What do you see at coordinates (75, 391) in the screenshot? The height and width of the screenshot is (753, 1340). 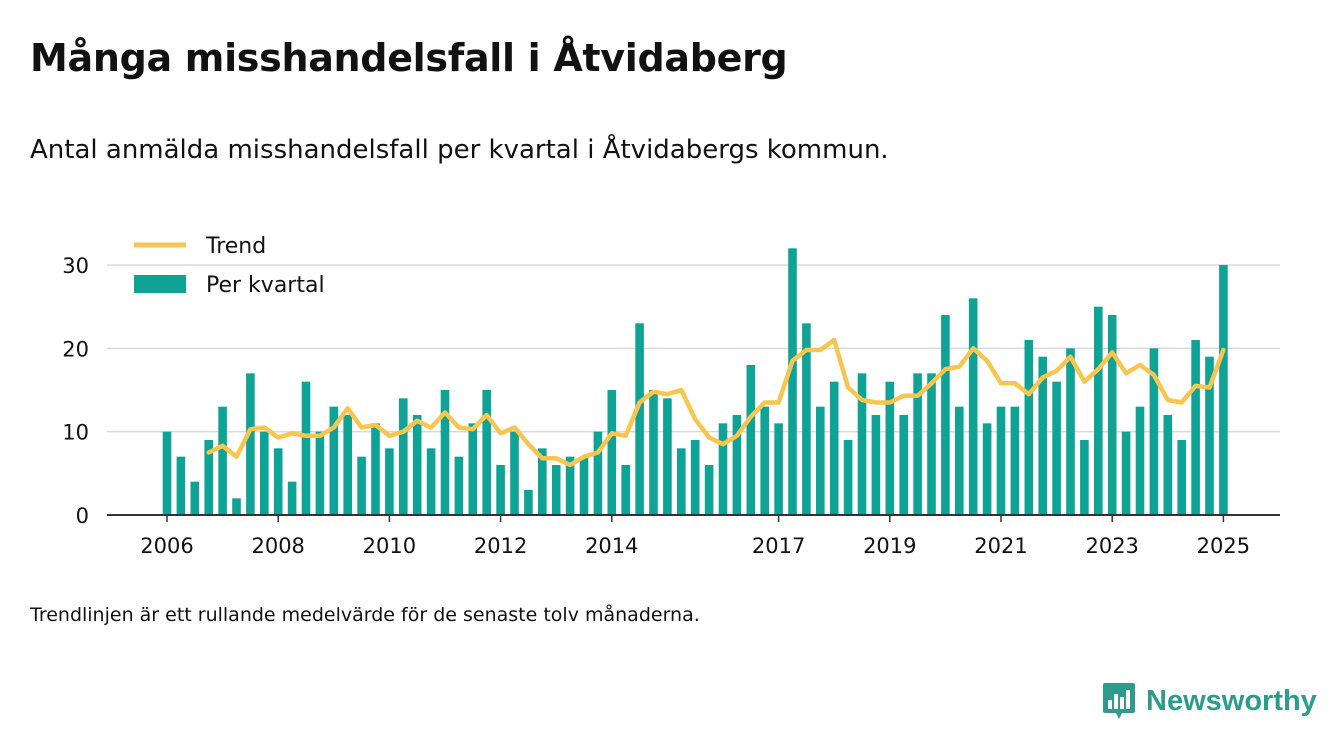 I see `y-axis-tick-labels: 0 10 20 30` at bounding box center [75, 391].